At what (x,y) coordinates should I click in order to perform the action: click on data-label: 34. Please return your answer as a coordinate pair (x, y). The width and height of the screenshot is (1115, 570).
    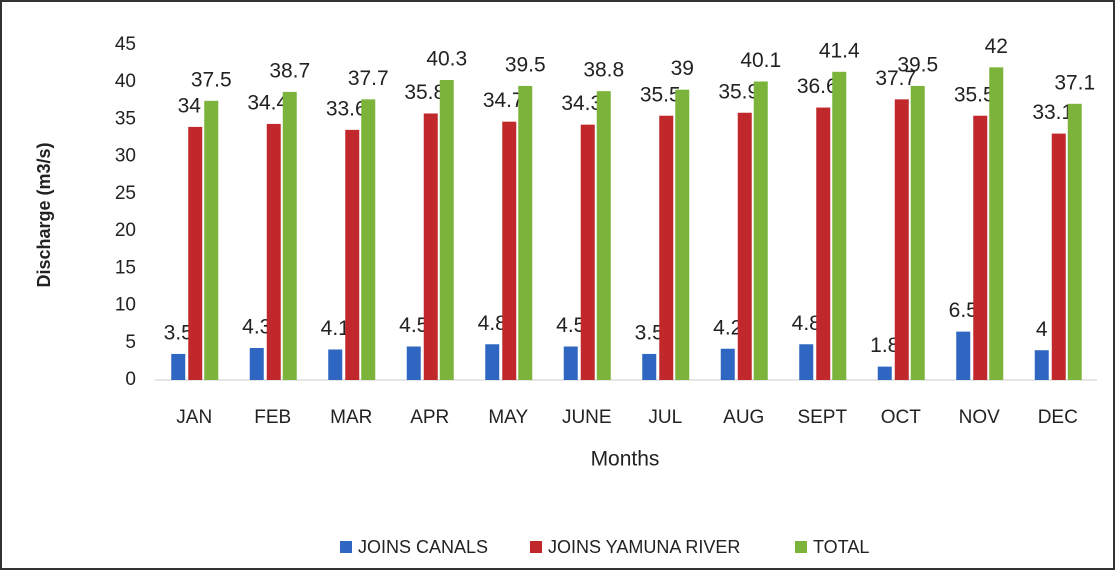
    Looking at the image, I should click on (190, 105).